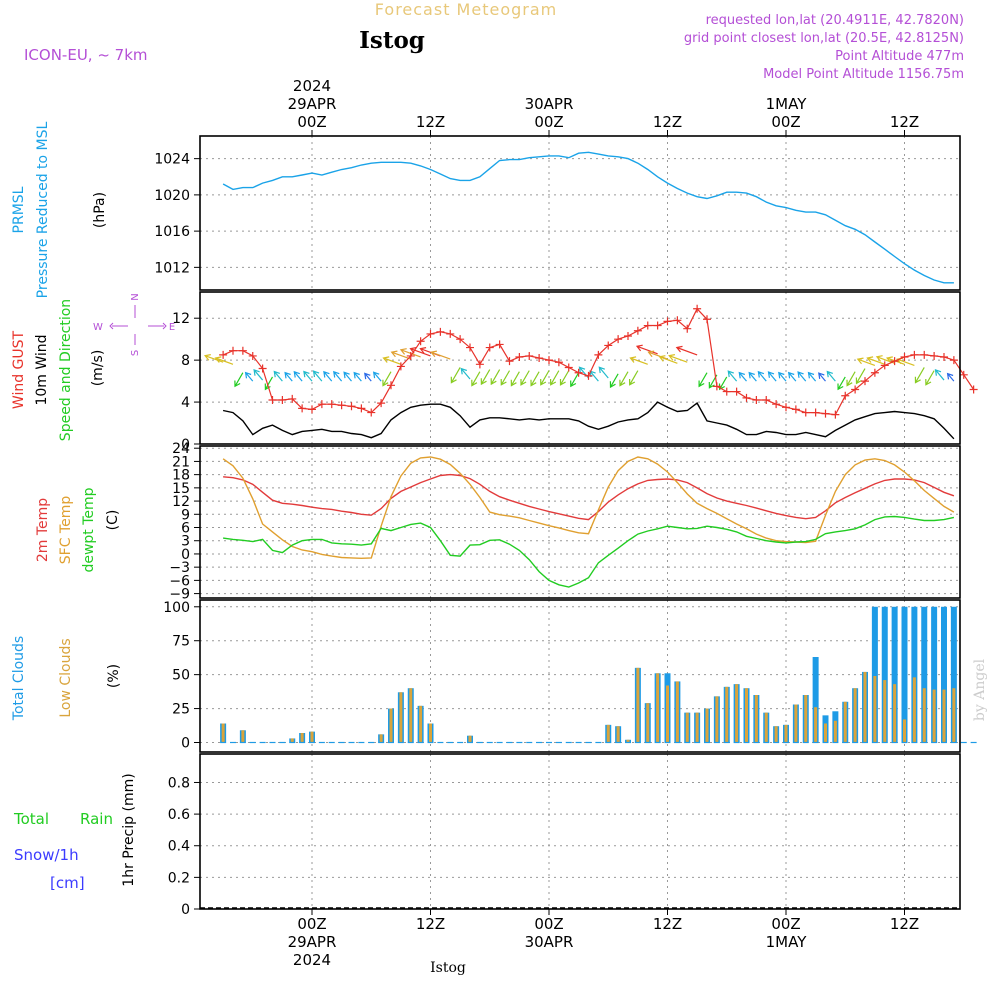 The width and height of the screenshot is (1000, 1000). I want to click on wind-gust-line, so click(598, 361).